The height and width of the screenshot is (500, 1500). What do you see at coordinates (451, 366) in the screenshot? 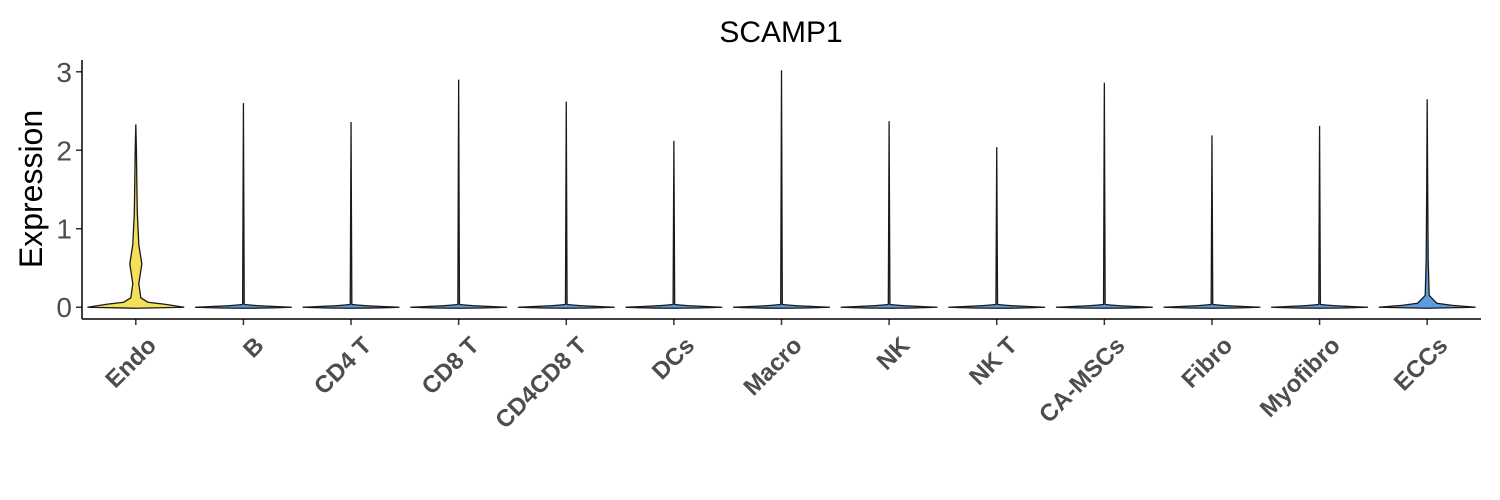
I see `x-tick-label: CD8 T` at bounding box center [451, 366].